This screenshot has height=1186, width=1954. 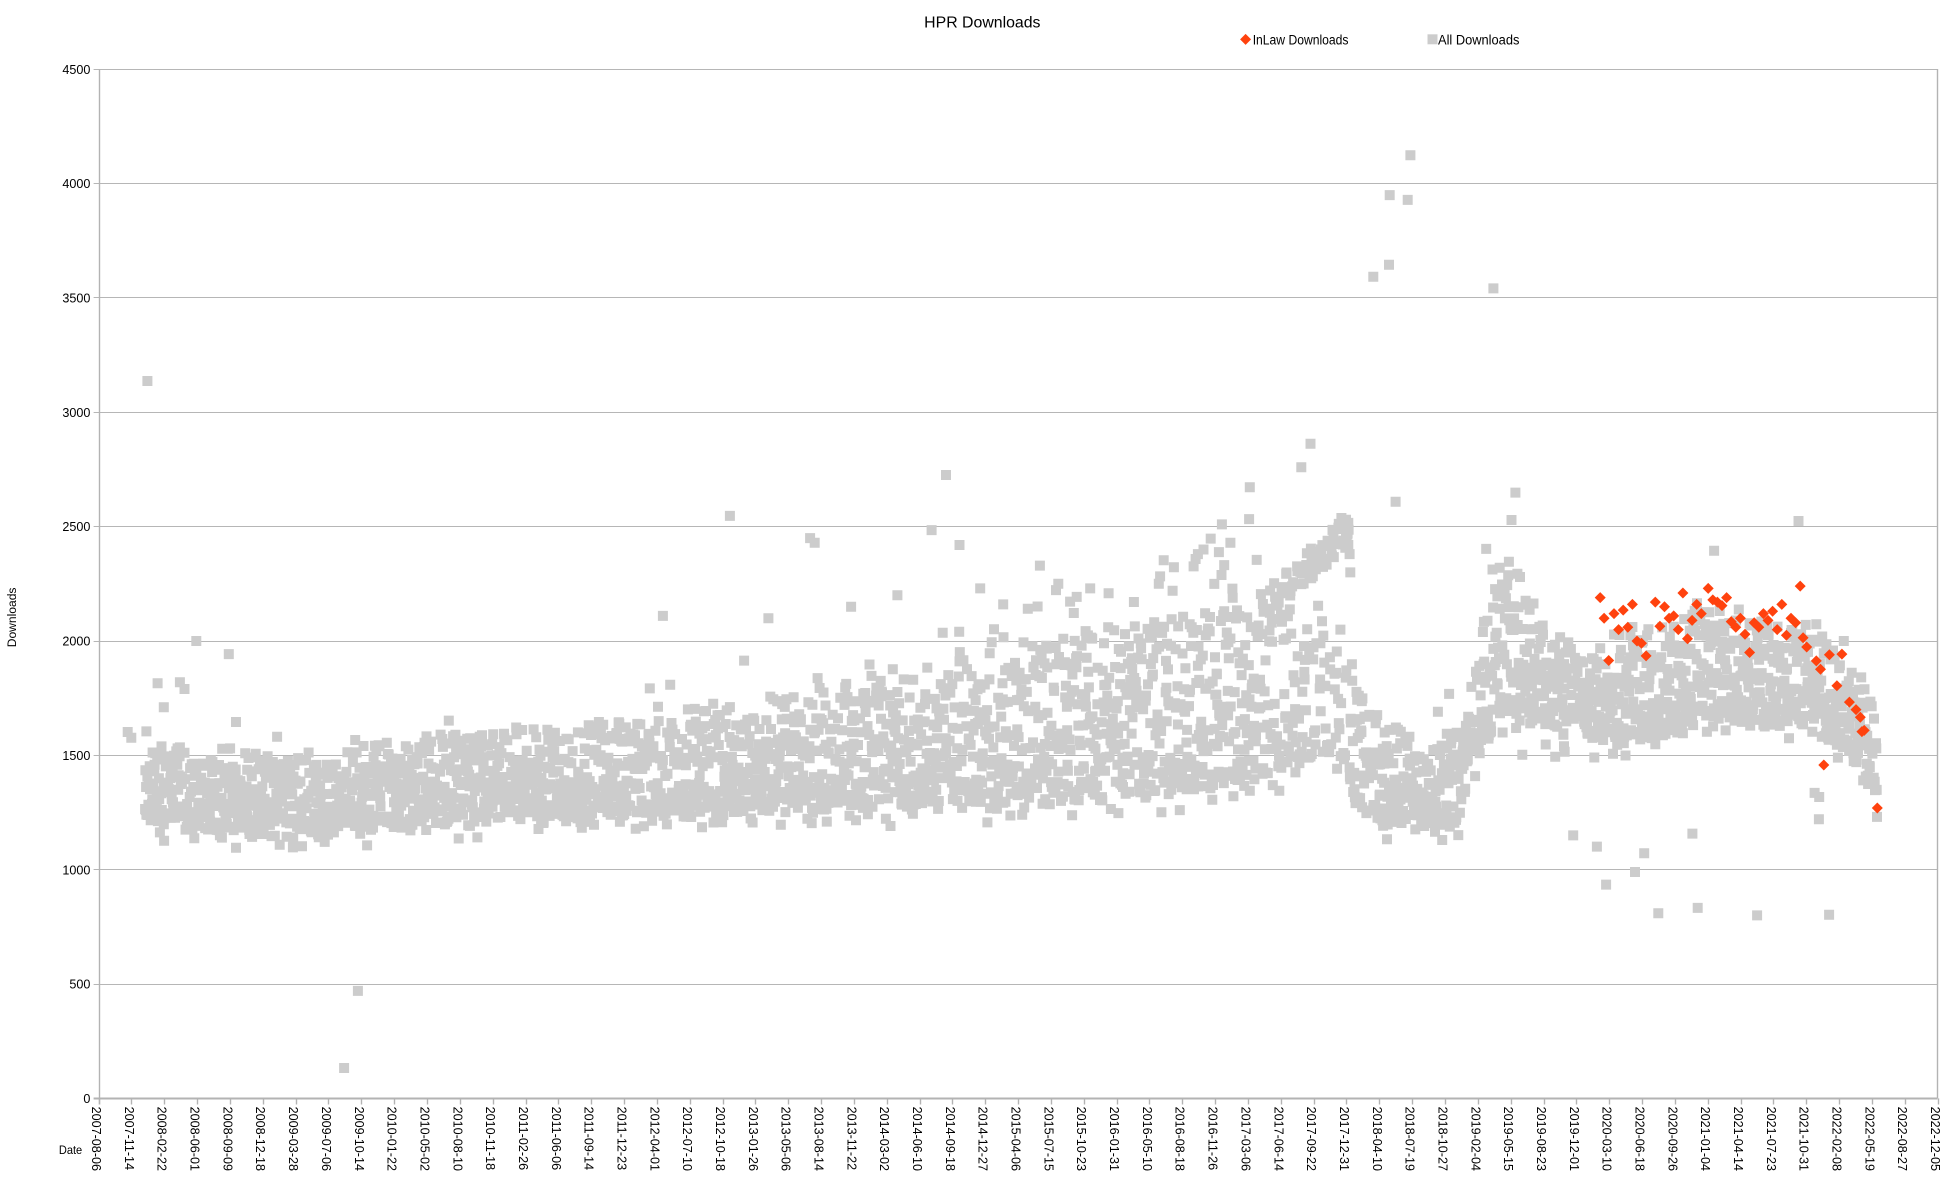 I want to click on svg-text: 2016-05-10, so click(x=1147, y=1139).